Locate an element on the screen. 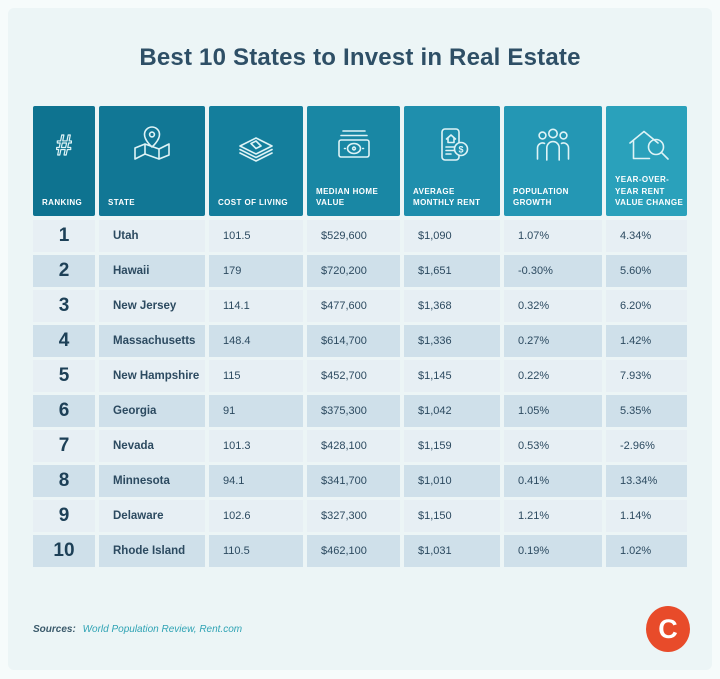  cell-ranking: 9 is located at coordinates (64, 516).